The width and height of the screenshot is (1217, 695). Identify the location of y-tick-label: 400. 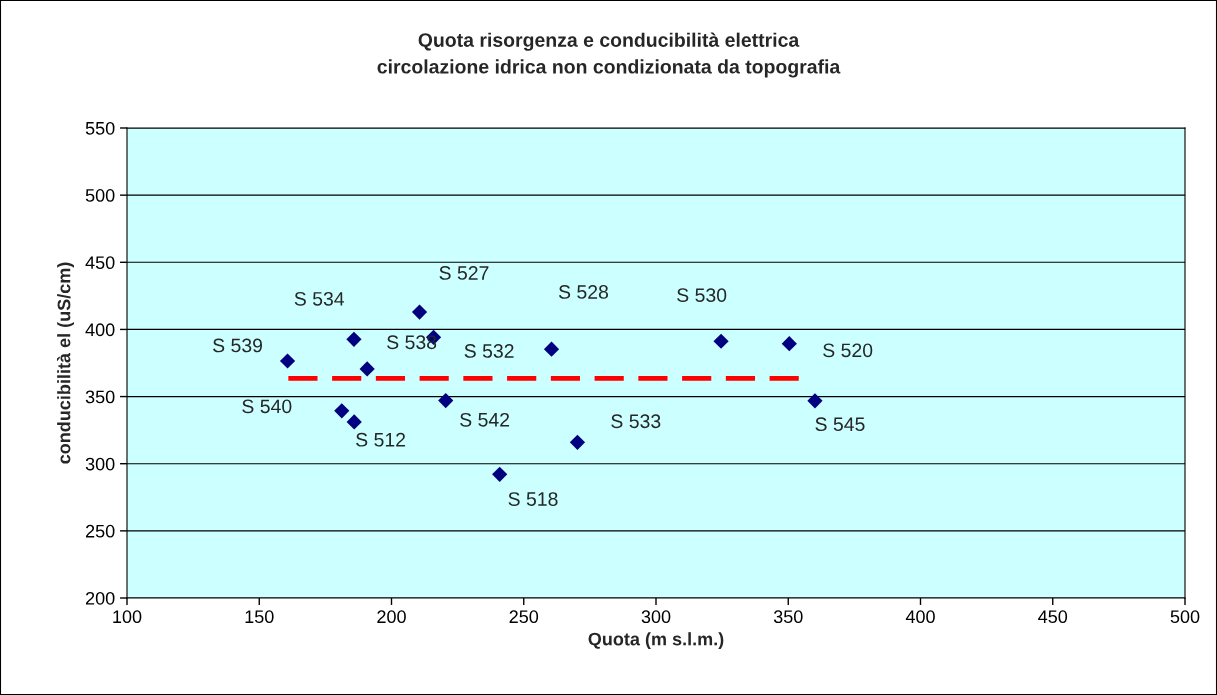
(100, 330).